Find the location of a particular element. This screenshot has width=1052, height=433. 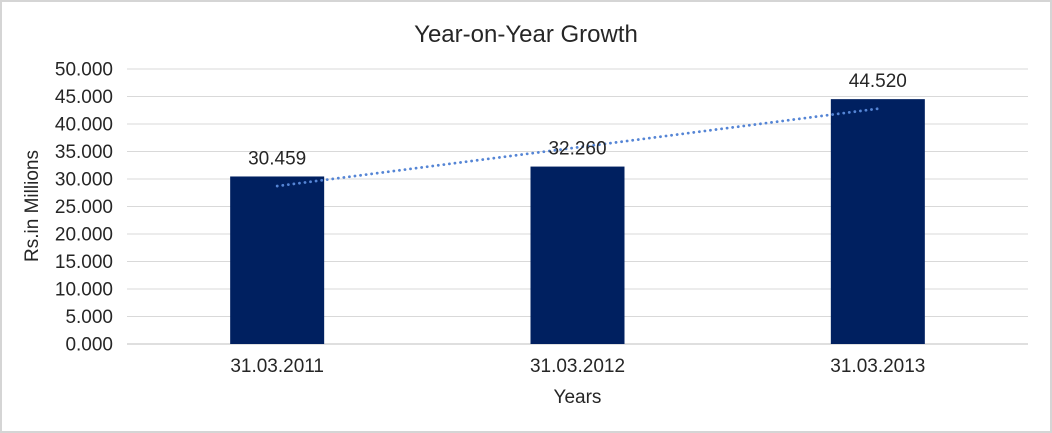

y-tick-label: 20.000 is located at coordinates (84, 234).